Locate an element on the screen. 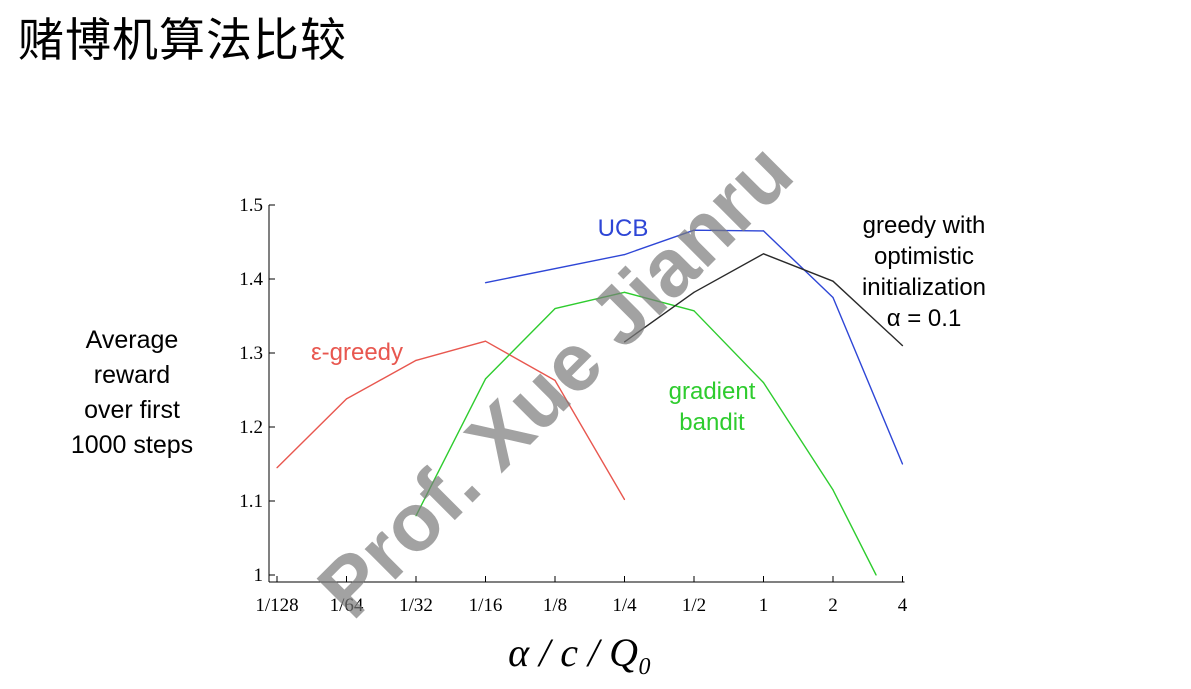 Image resolution: width=1191 pixels, height=689 pixels. y-axis-label: Average reward over first 1000 steps is located at coordinates (132, 393).